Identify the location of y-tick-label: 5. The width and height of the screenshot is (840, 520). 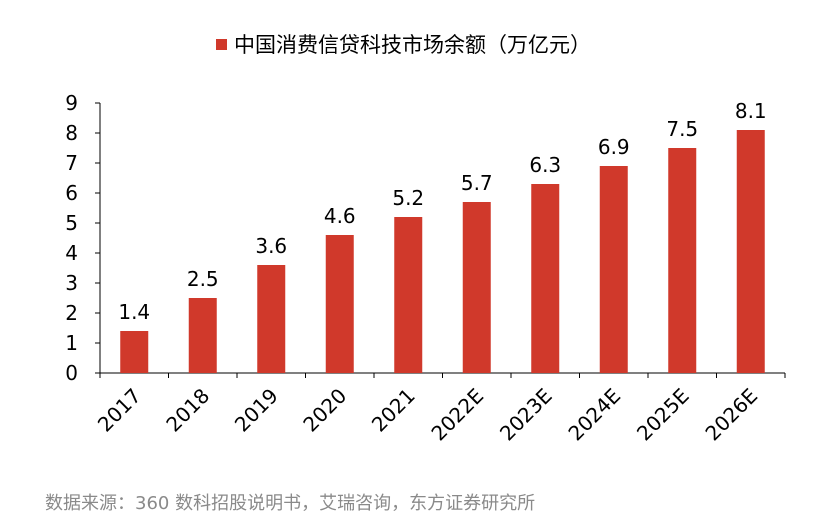
(71, 223).